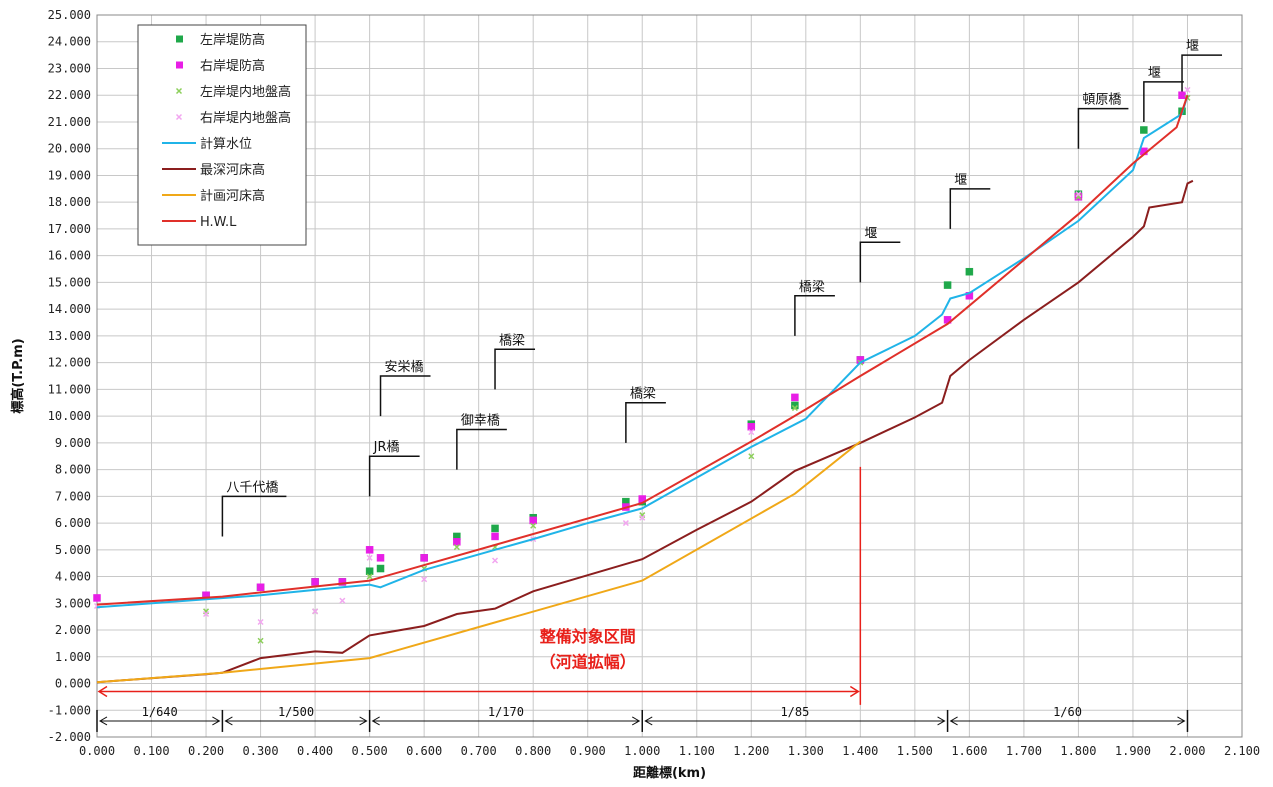  Describe the element at coordinates (73, 550) in the screenshot. I see `y-tick-label: 5.000` at that location.